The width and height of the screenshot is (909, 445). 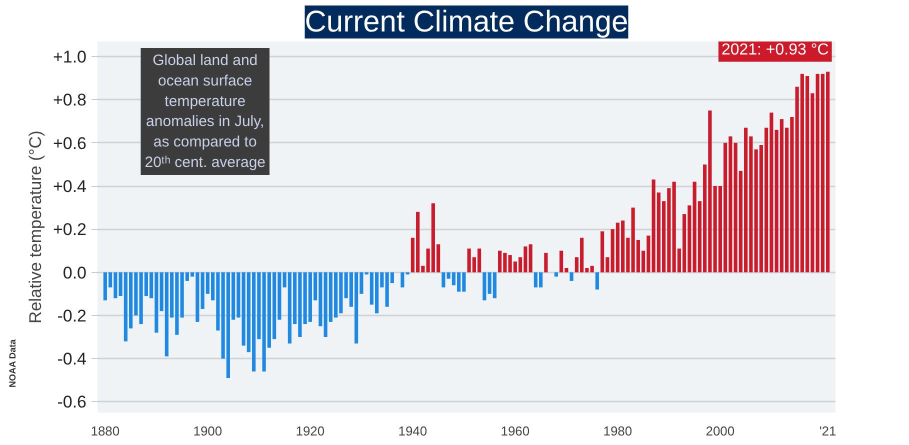 I want to click on y-tick-label: -0.4, so click(x=72, y=359).